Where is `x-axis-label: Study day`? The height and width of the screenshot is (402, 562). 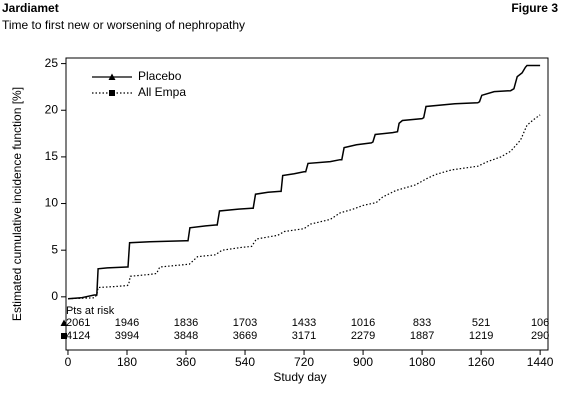
x-axis-label: Study day is located at coordinates (299, 377).